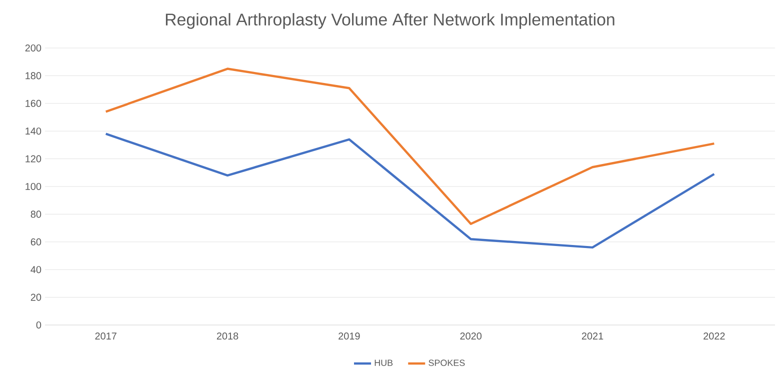  What do you see at coordinates (105, 336) in the screenshot?
I see `x-tick-label: 2017` at bounding box center [105, 336].